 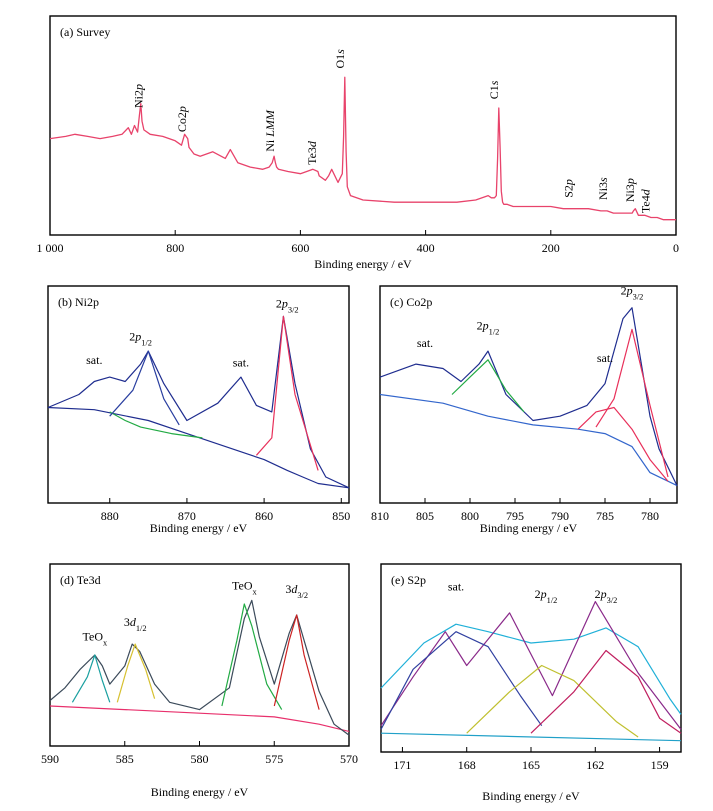 What do you see at coordinates (187, 516) in the screenshot?
I see `x-tick-label: 870` at bounding box center [187, 516].